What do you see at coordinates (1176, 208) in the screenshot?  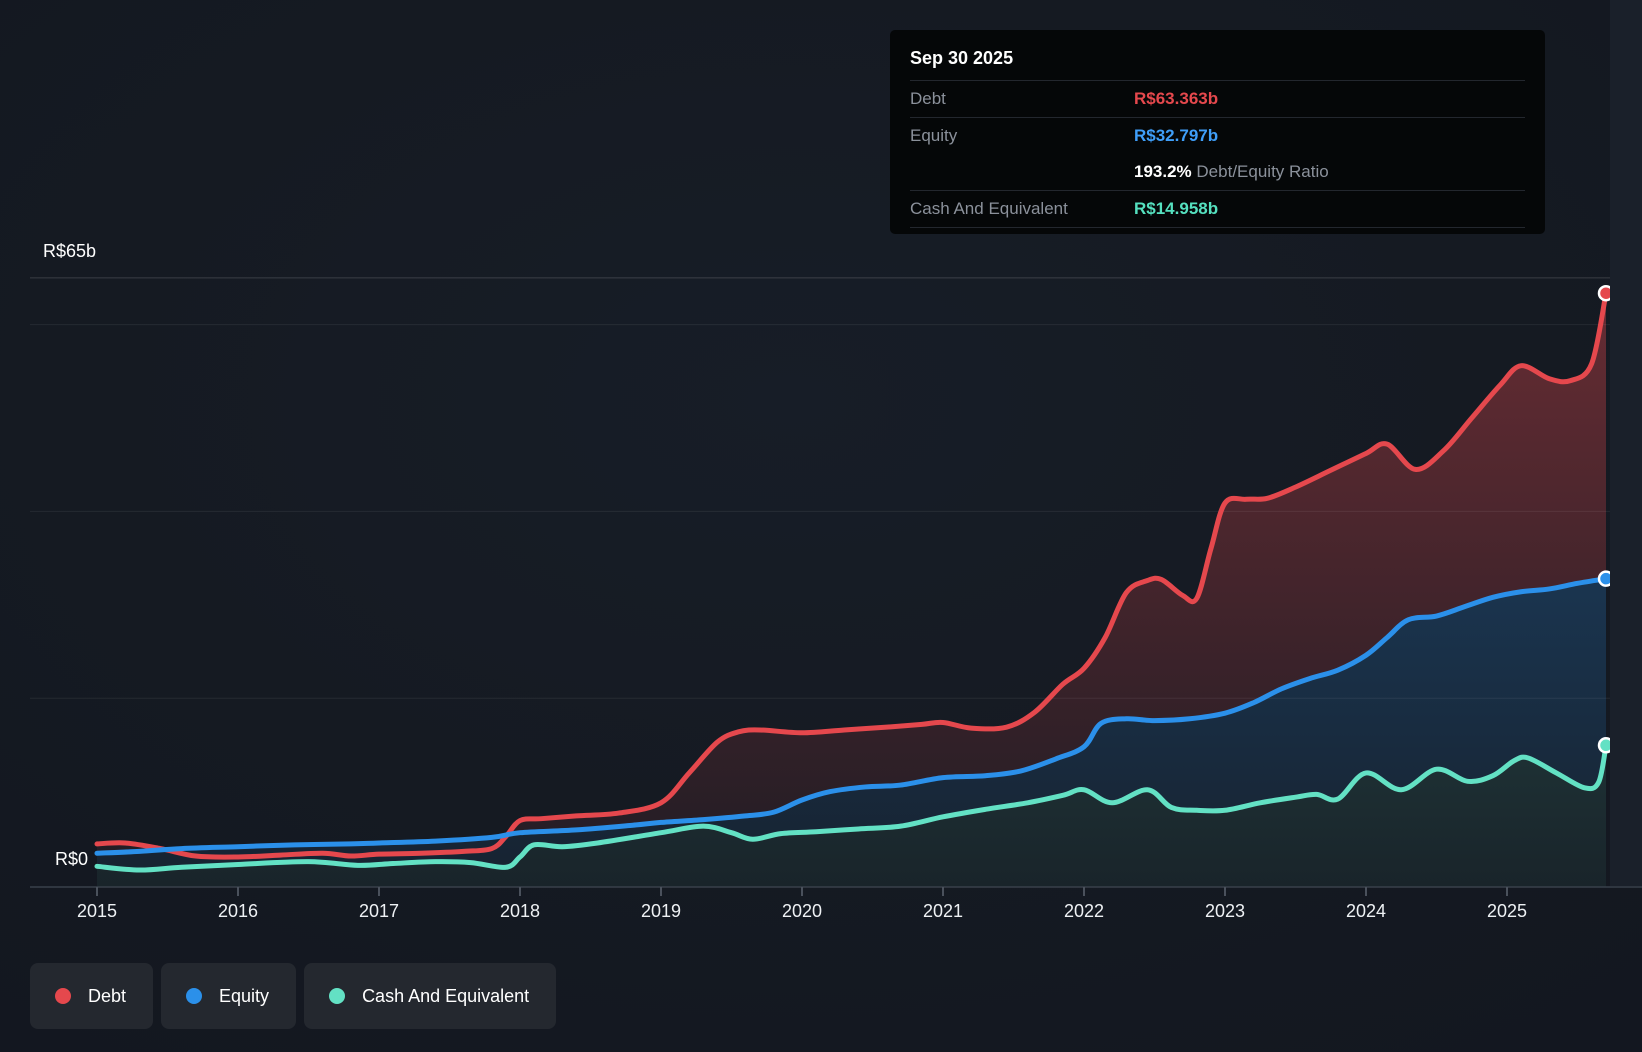 I see `tooltip-cash-value: R$14.958b` at bounding box center [1176, 208].